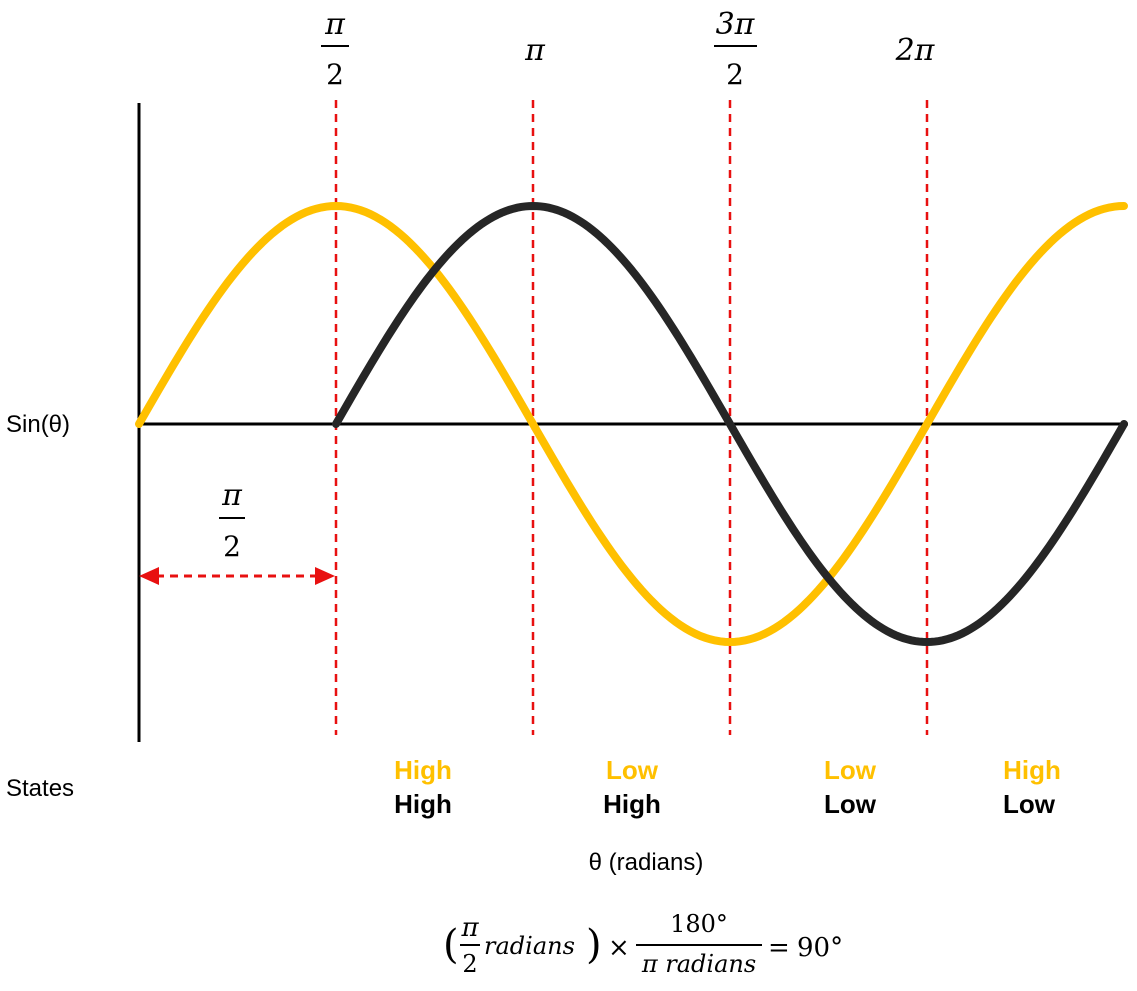 The image size is (1137, 991). I want to click on degree-conversion-formula: ( π 2 radians ) × 180° π radians = 90°, so click(643, 944).